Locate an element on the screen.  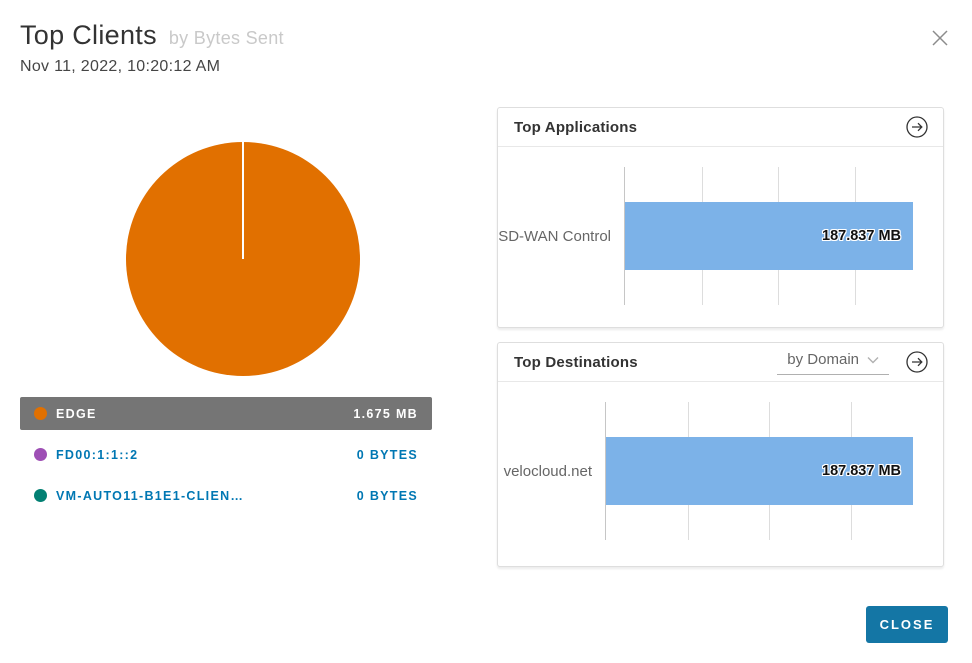
legend-label: FD00:1:1::2 is located at coordinates (97, 454).